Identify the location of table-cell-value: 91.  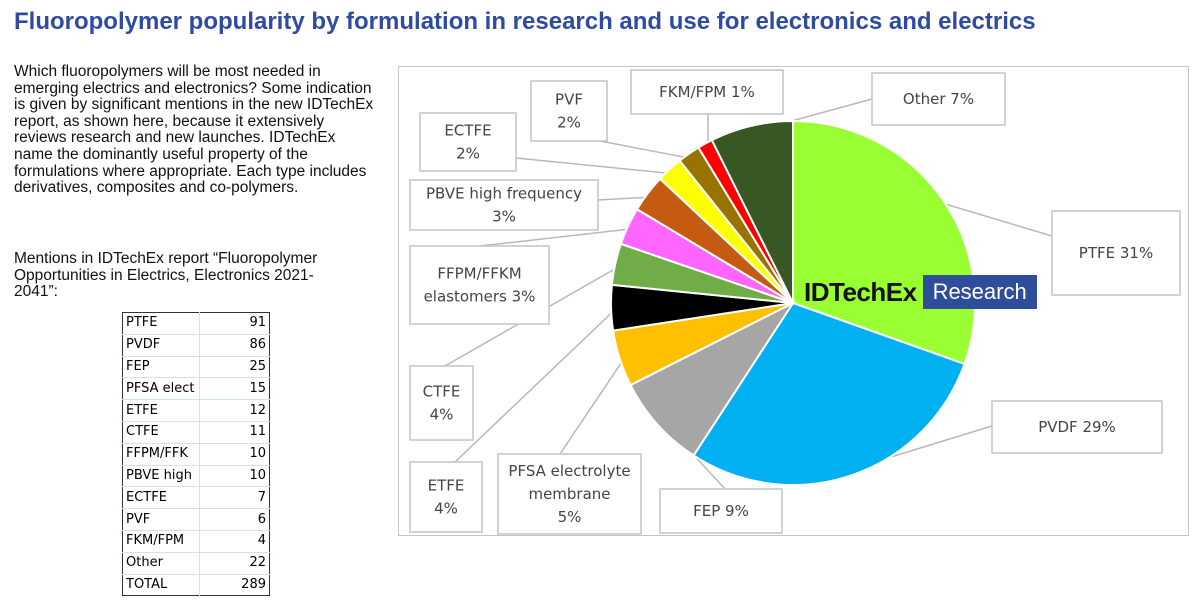
(234, 323).